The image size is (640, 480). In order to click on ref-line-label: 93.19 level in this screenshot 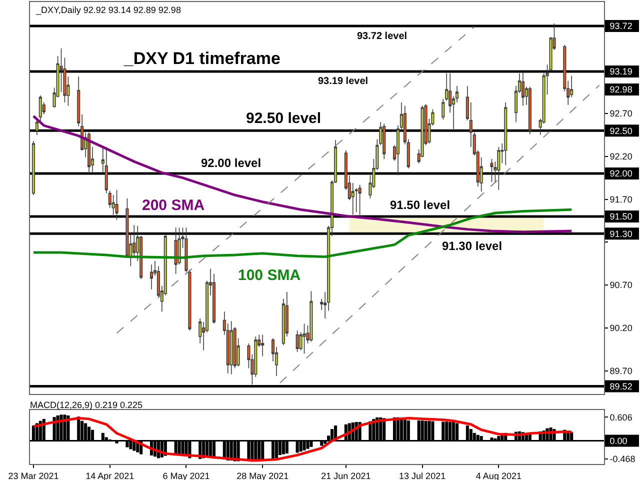, I will do `click(343, 81)`.